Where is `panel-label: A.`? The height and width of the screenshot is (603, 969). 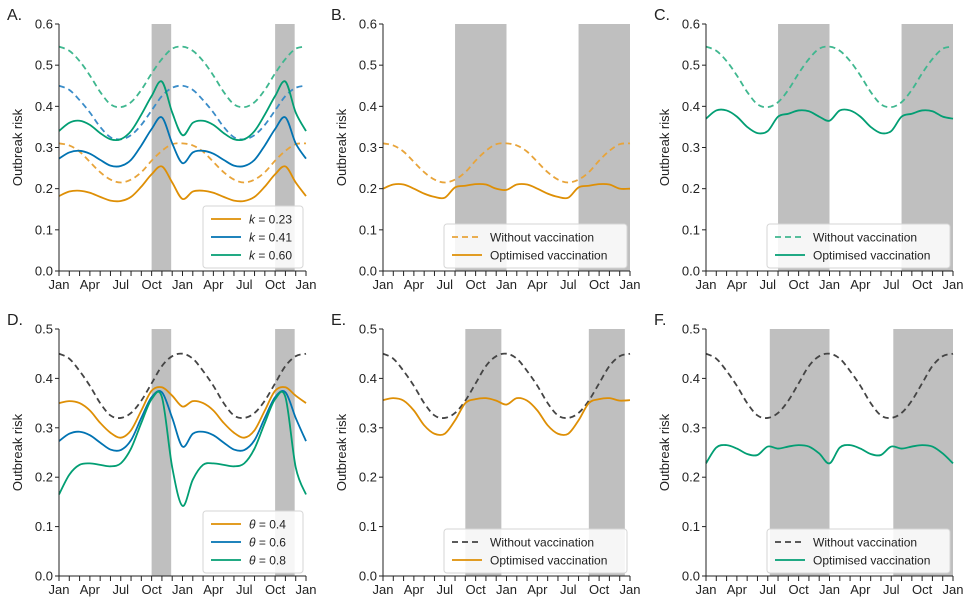 panel-label: A. is located at coordinates (14, 15).